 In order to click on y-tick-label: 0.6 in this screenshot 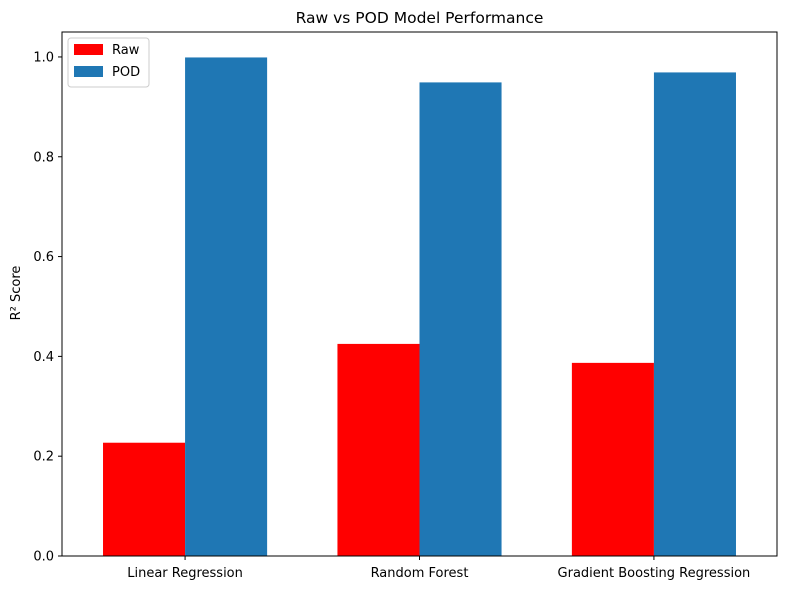, I will do `click(43, 257)`.